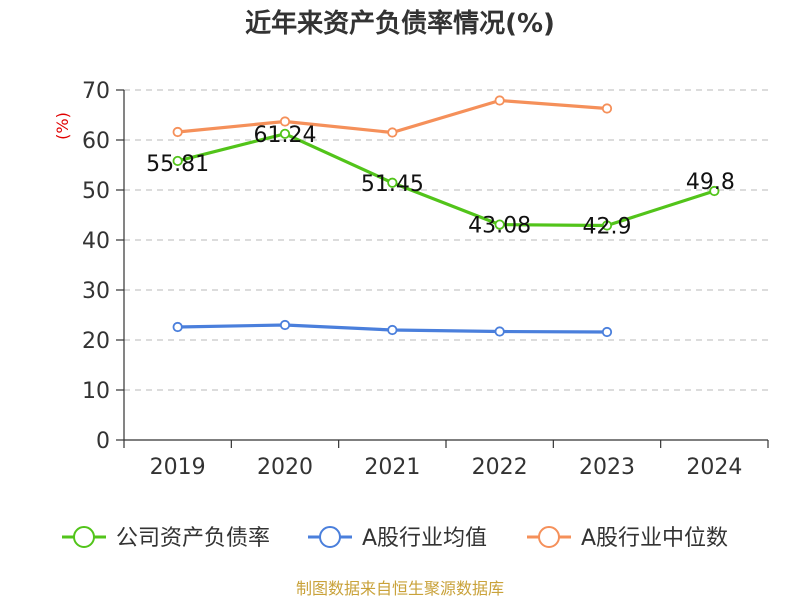 This screenshot has width=800, height=600. I want to click on data-label: 42.9, so click(607, 227).